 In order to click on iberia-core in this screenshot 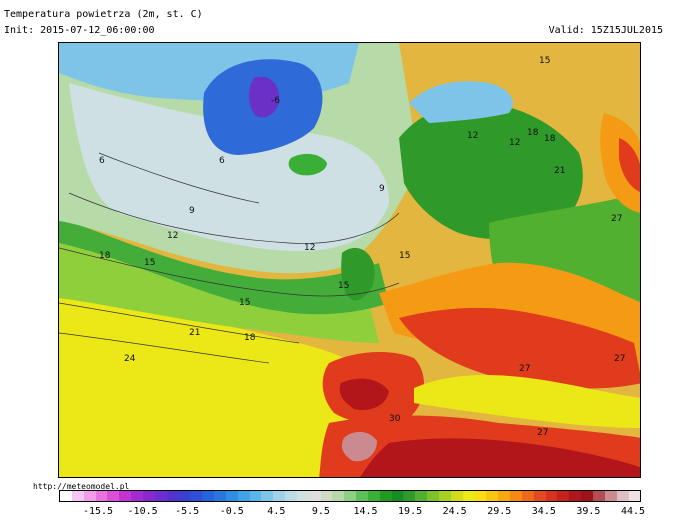, I will do `click(364, 394)`.